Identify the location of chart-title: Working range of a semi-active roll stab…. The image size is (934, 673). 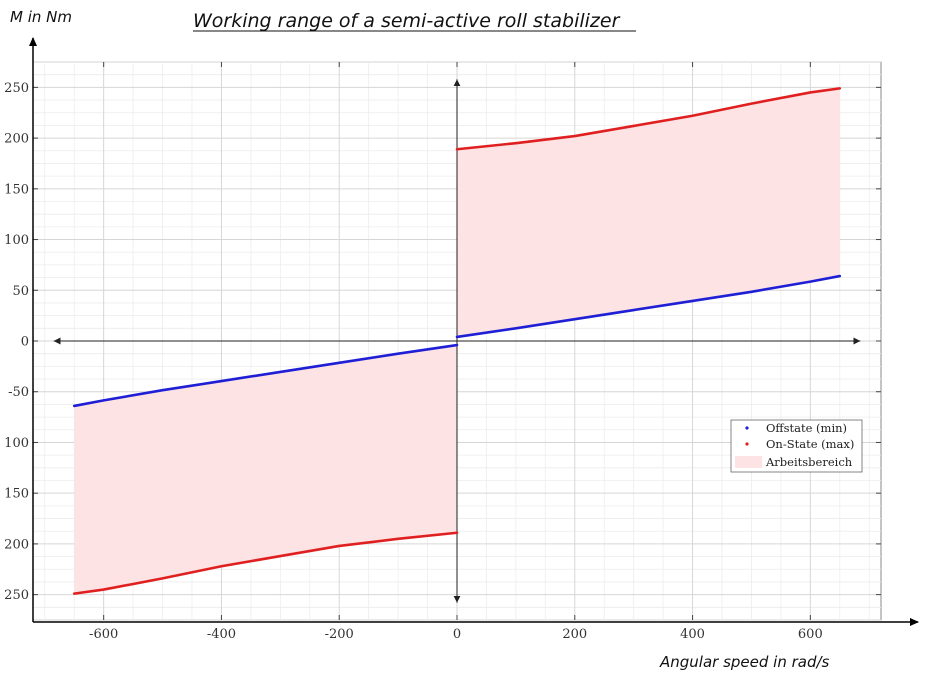
(407, 21).